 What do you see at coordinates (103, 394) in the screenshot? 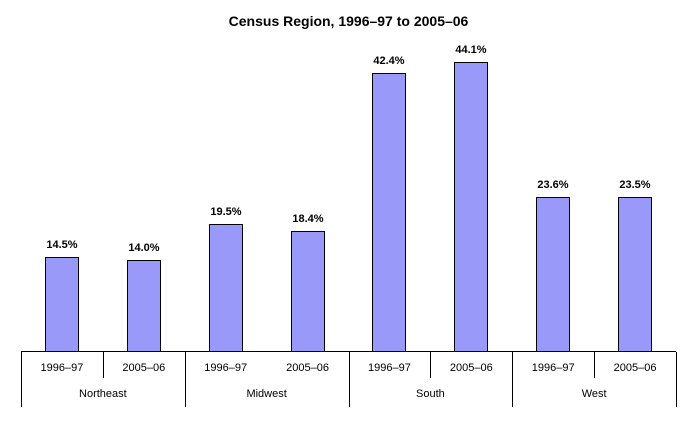
I see `x-axis-region-label-northeast: Northeast` at bounding box center [103, 394].